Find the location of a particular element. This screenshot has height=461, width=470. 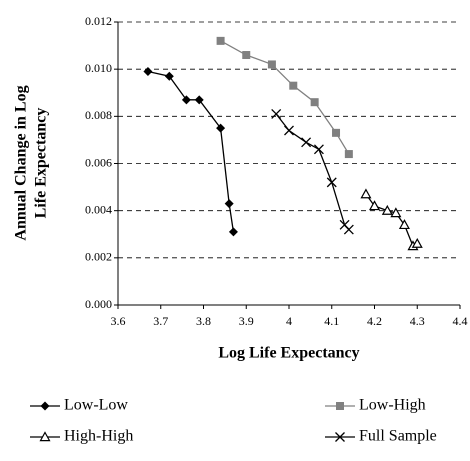

x-tick-label: 3.9 is located at coordinates (246, 321).